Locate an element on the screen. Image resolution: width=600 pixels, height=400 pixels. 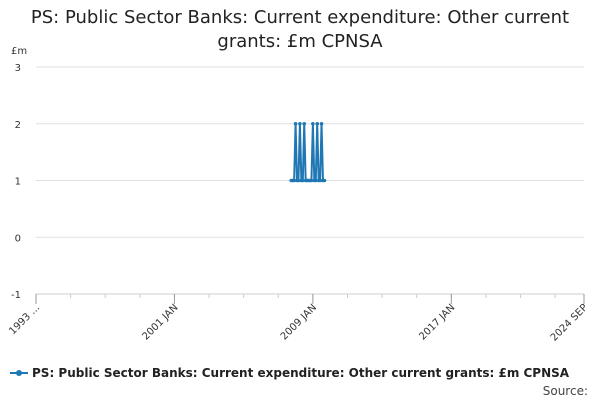
legend-series-marker is located at coordinates (19, 373).